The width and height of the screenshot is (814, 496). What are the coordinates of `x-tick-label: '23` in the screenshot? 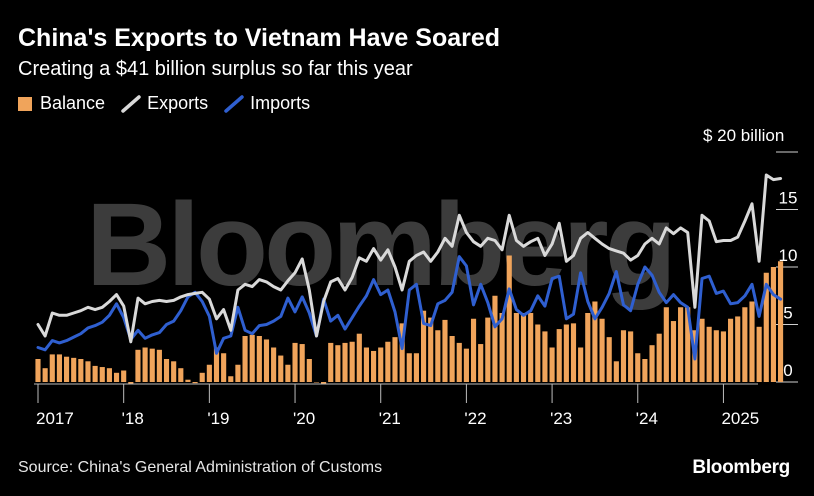 It's located at (561, 418).